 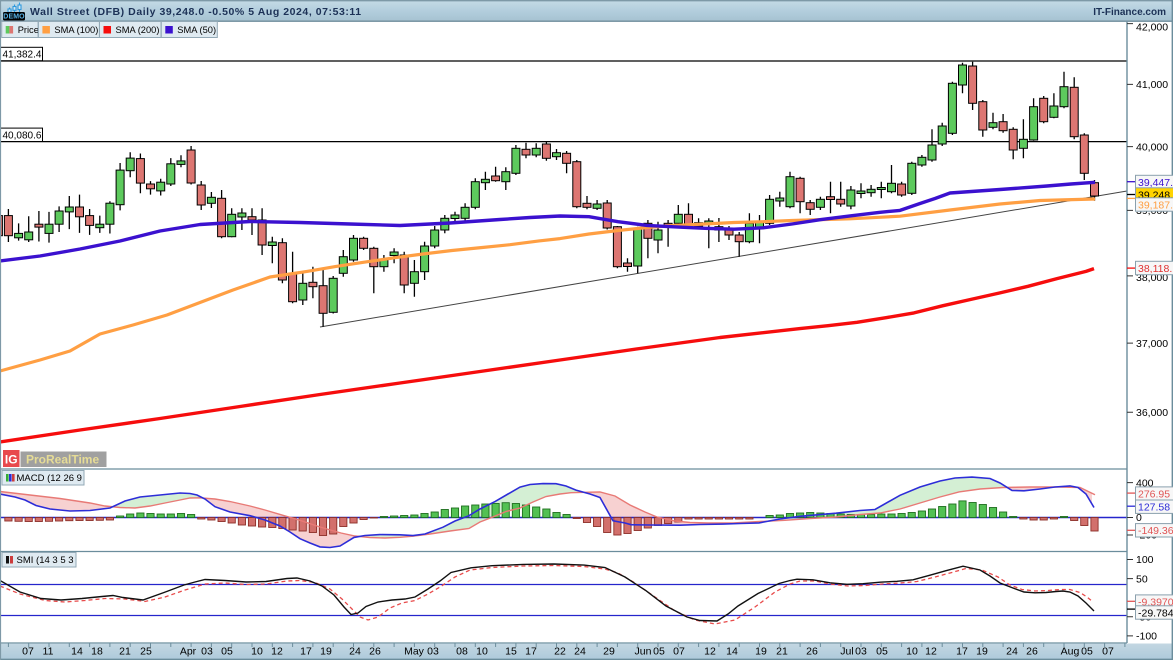 What do you see at coordinates (846, 652) in the screenshot?
I see `svg-text: Jul` at bounding box center [846, 652].